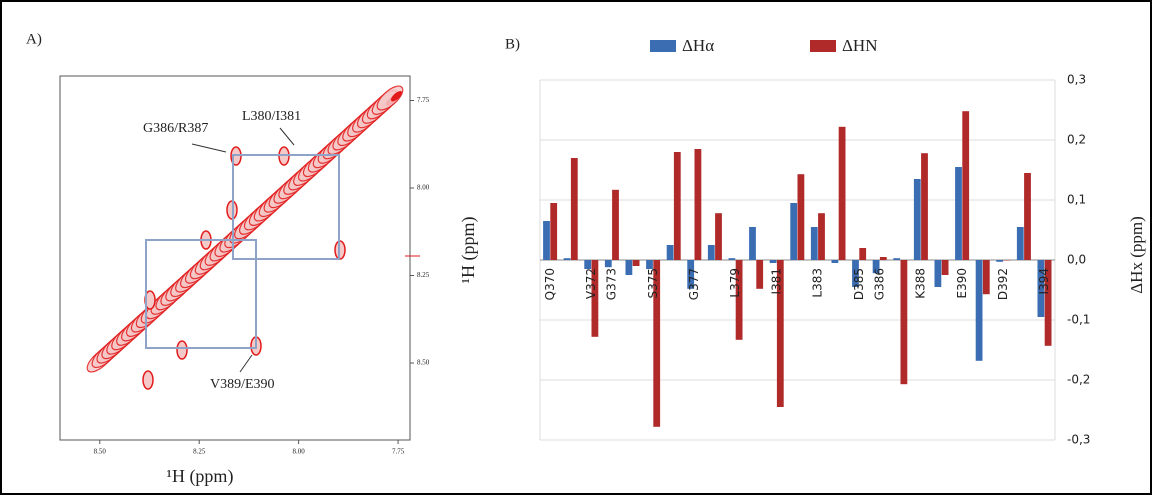 The width and height of the screenshot is (1152, 495). I want to click on y-tick-label: -0,1, so click(1078, 320).